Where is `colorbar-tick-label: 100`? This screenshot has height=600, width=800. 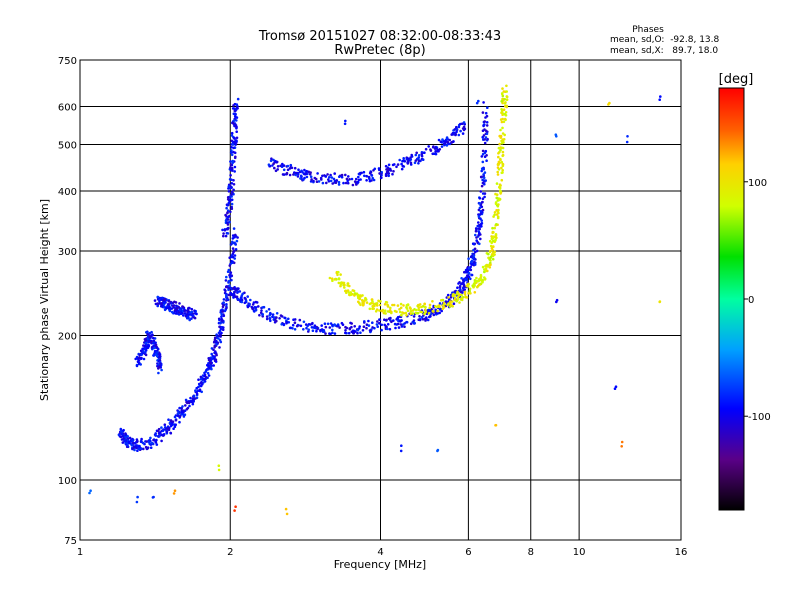 colorbar-tick-label: 100 is located at coordinates (757, 183).